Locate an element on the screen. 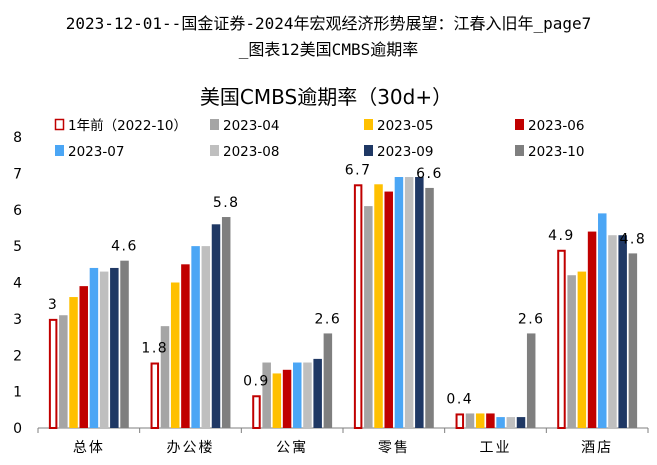  y-tick-label: 6 is located at coordinates (17, 211).